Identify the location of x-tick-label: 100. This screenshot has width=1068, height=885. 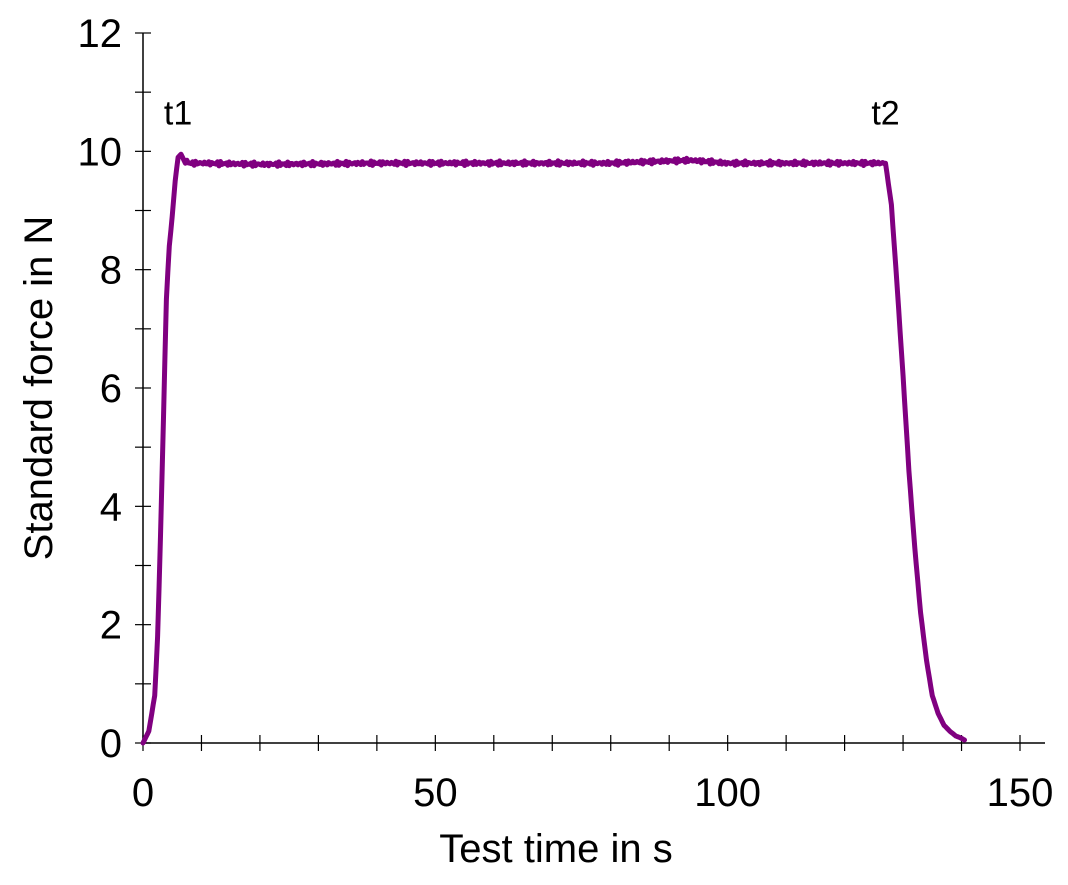
(727, 793).